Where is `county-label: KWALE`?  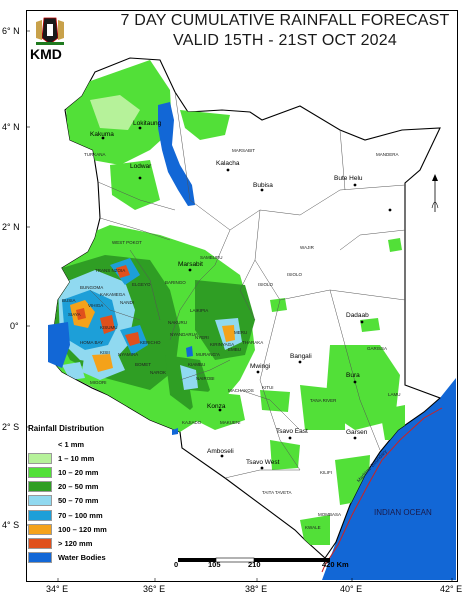
county-label: KWALE is located at coordinates (313, 527).